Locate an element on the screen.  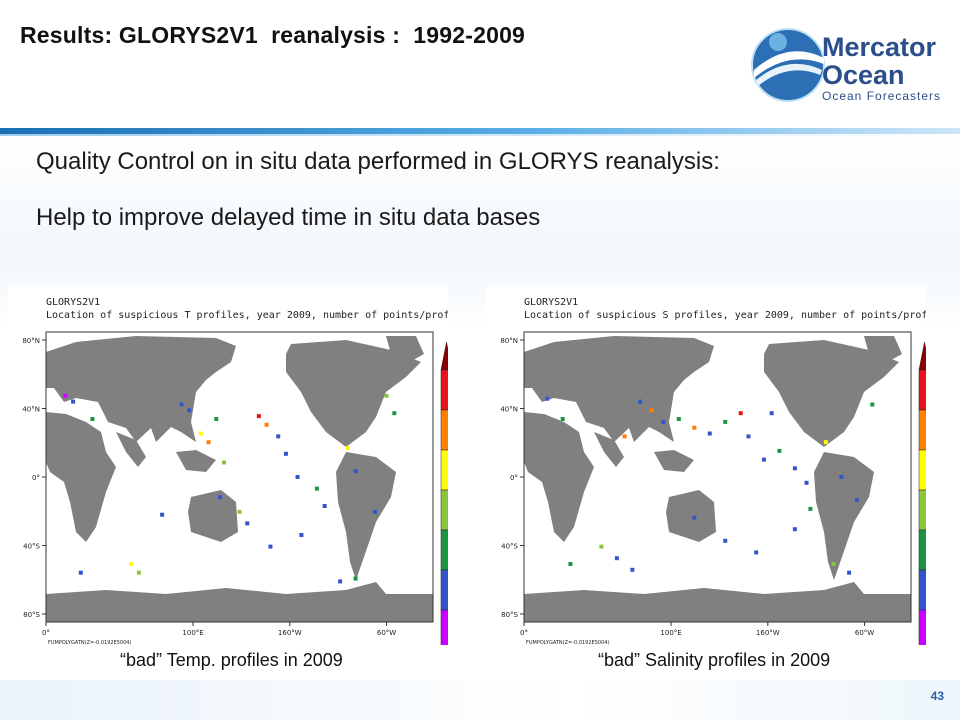
logo-name-line2: Ocean is located at coordinates (863, 75).